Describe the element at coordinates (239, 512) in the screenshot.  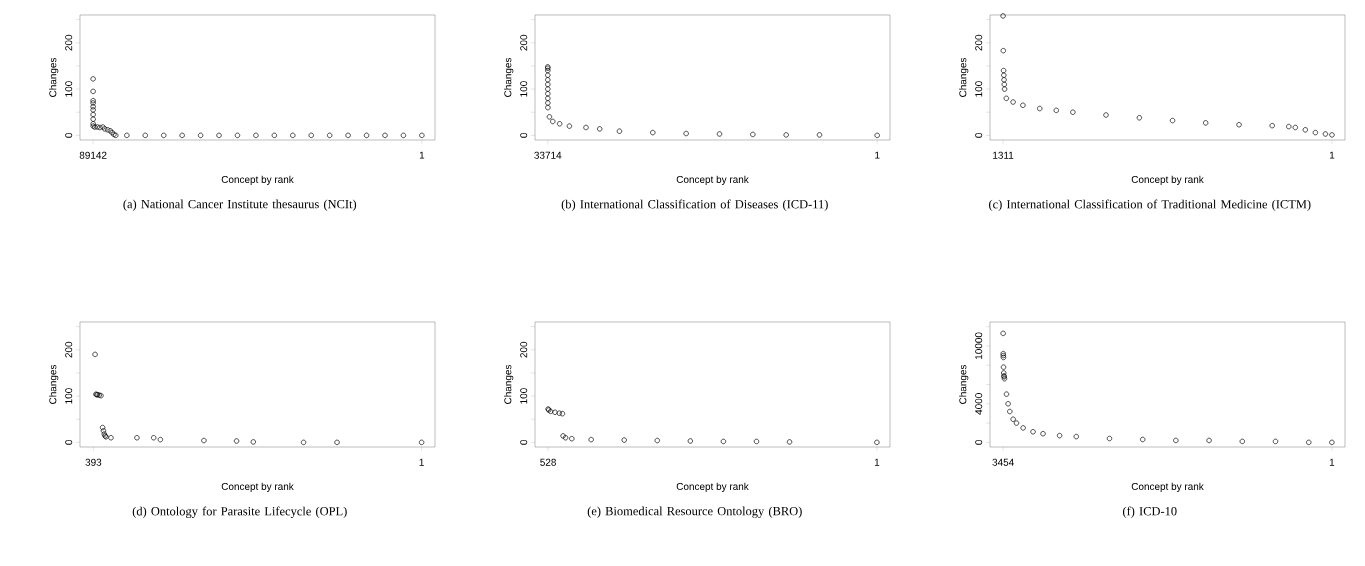
I see `text: (d) Ontology for Parasite Lifecycle (OPL)` at that location.